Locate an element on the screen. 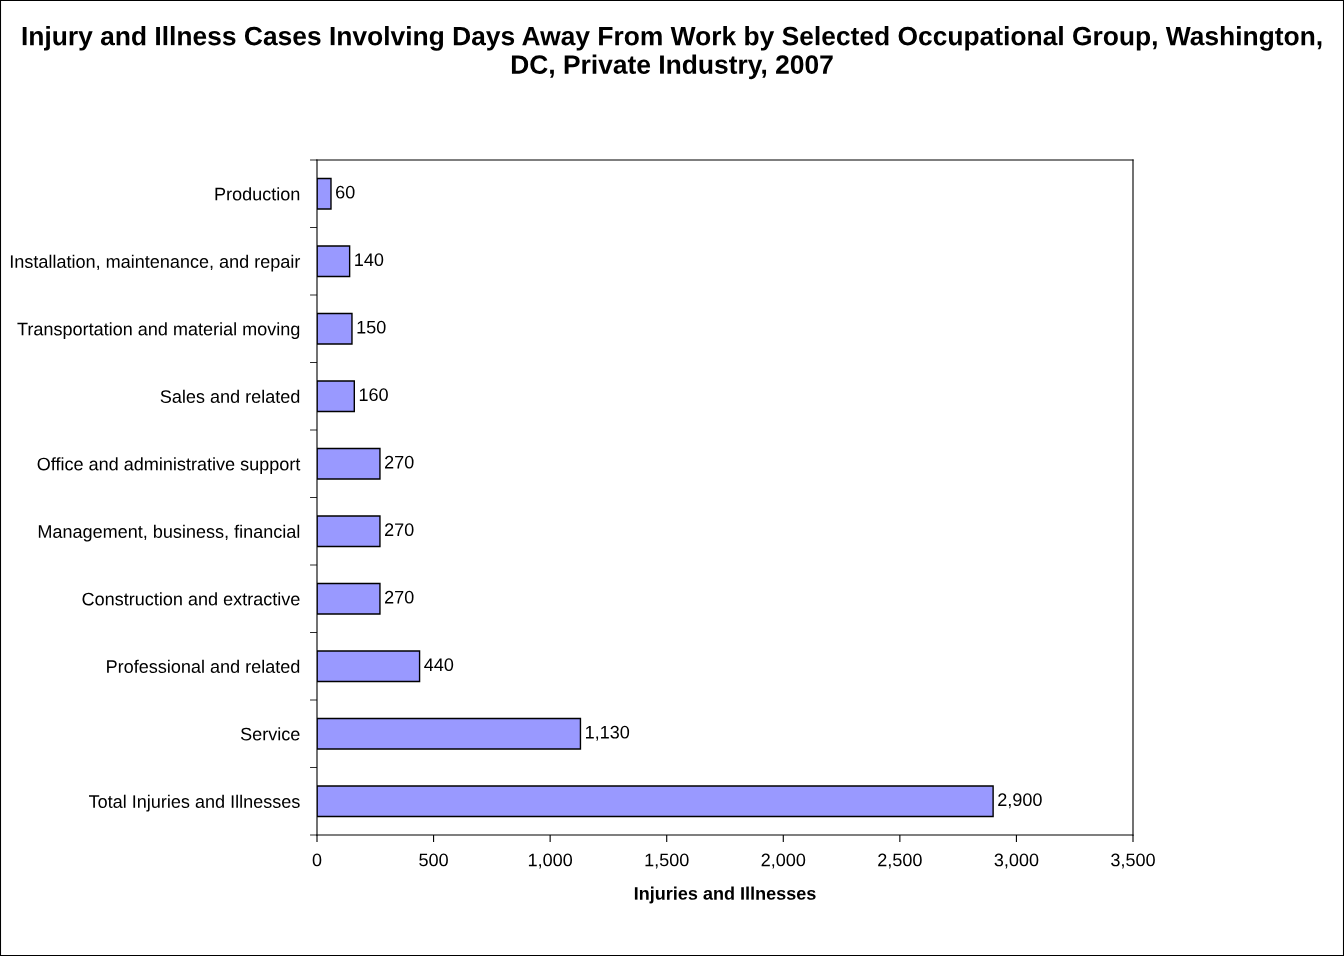  y-tick-label: Total Injuries and Illnesses is located at coordinates (194, 803).